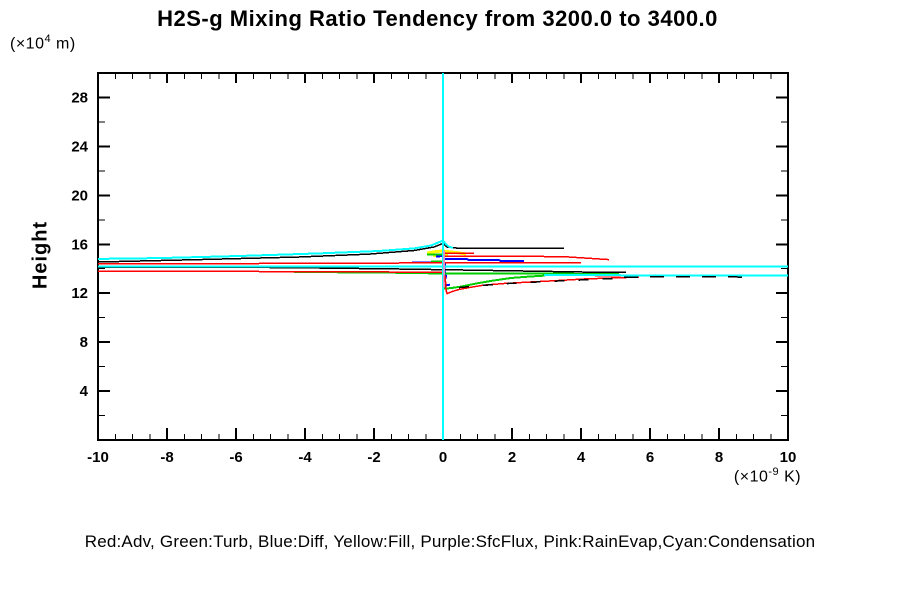  What do you see at coordinates (275, 249) in the screenshot?
I see `series-condensation-cyan-peak` at bounding box center [275, 249].